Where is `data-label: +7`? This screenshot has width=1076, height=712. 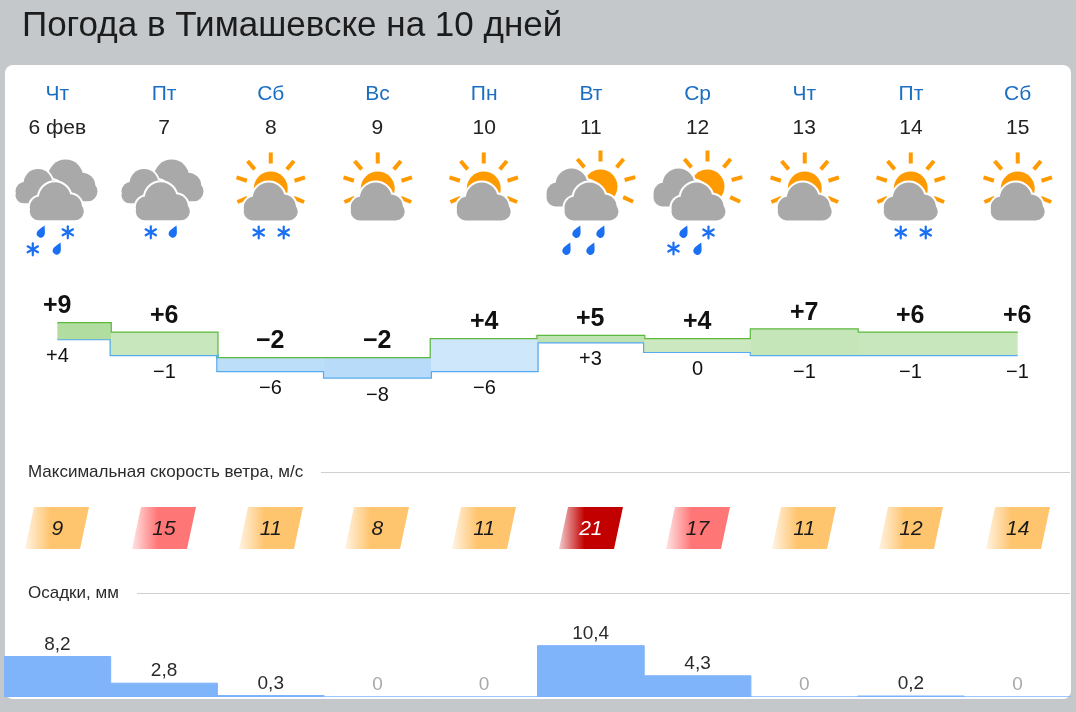
data-label: +7 is located at coordinates (804, 311).